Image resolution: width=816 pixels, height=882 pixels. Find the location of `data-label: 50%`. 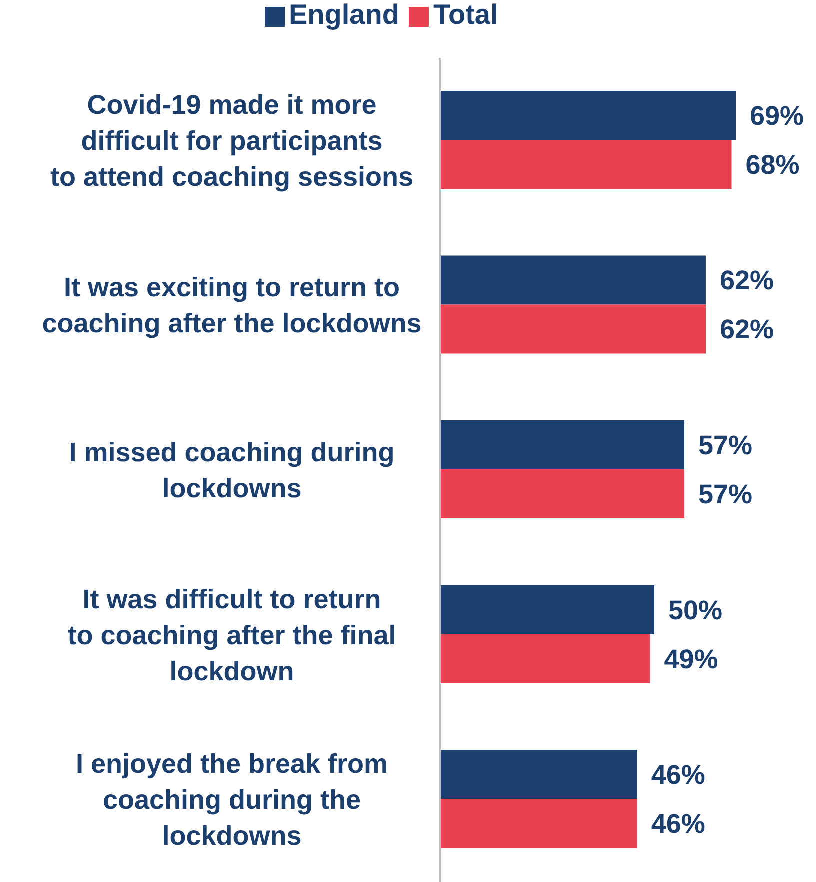

data-label: 50% is located at coordinates (695, 610).